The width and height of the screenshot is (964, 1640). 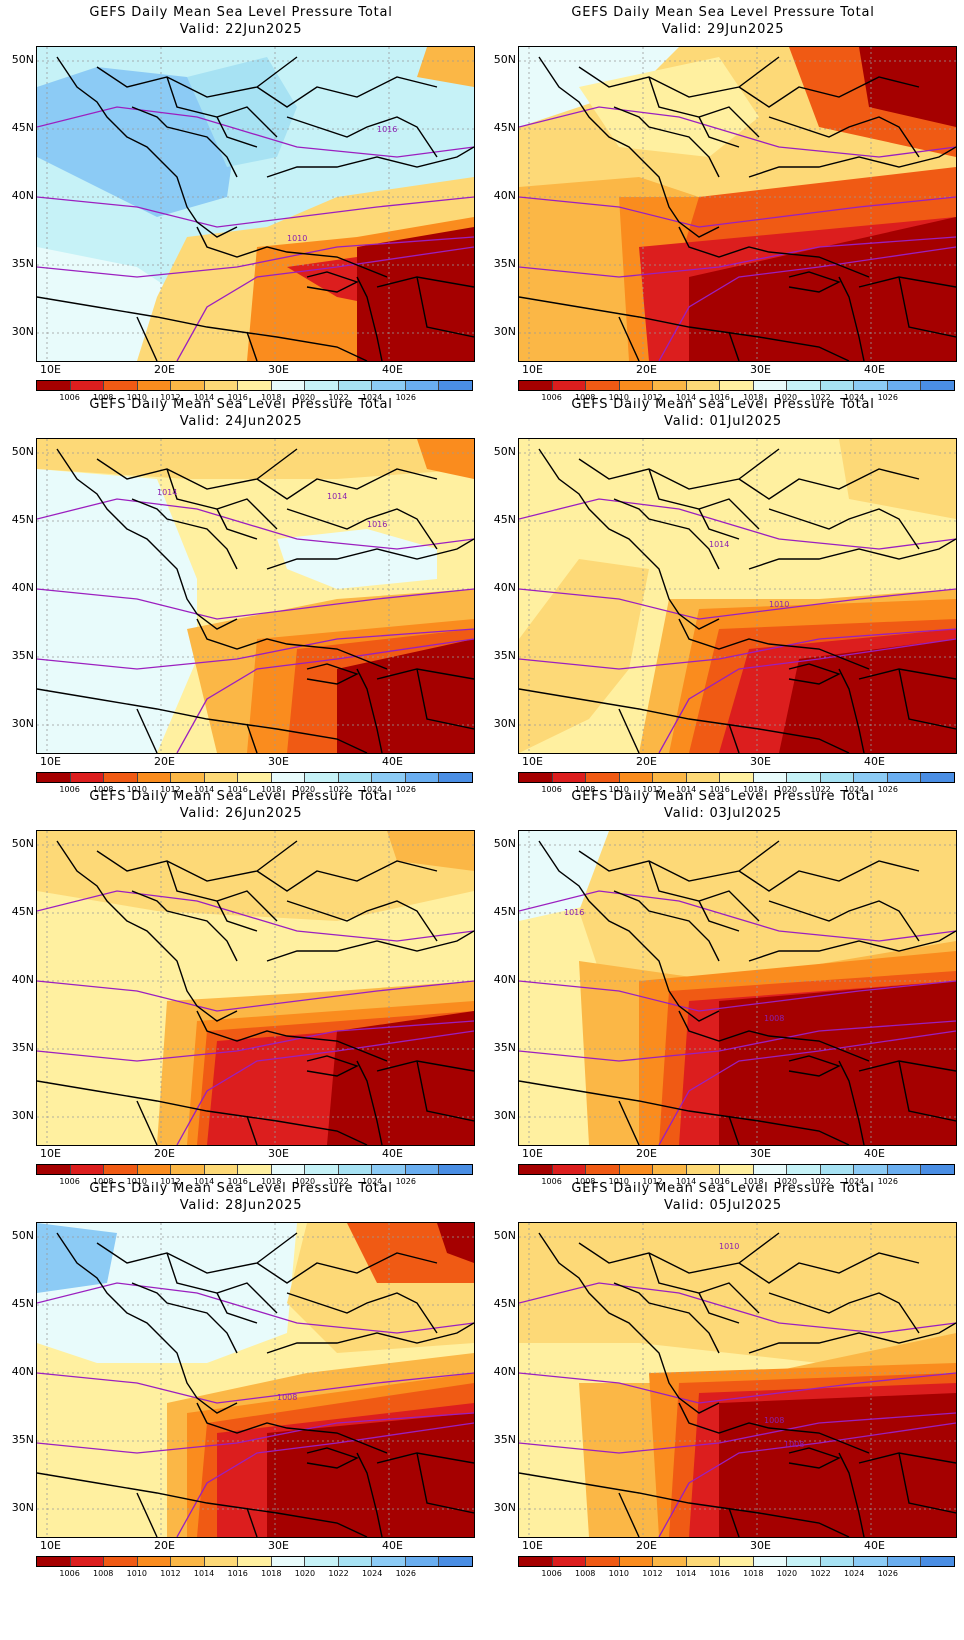 What do you see at coordinates (652, 789) in the screenshot?
I see `colorbar-label: 1012` at bounding box center [652, 789].